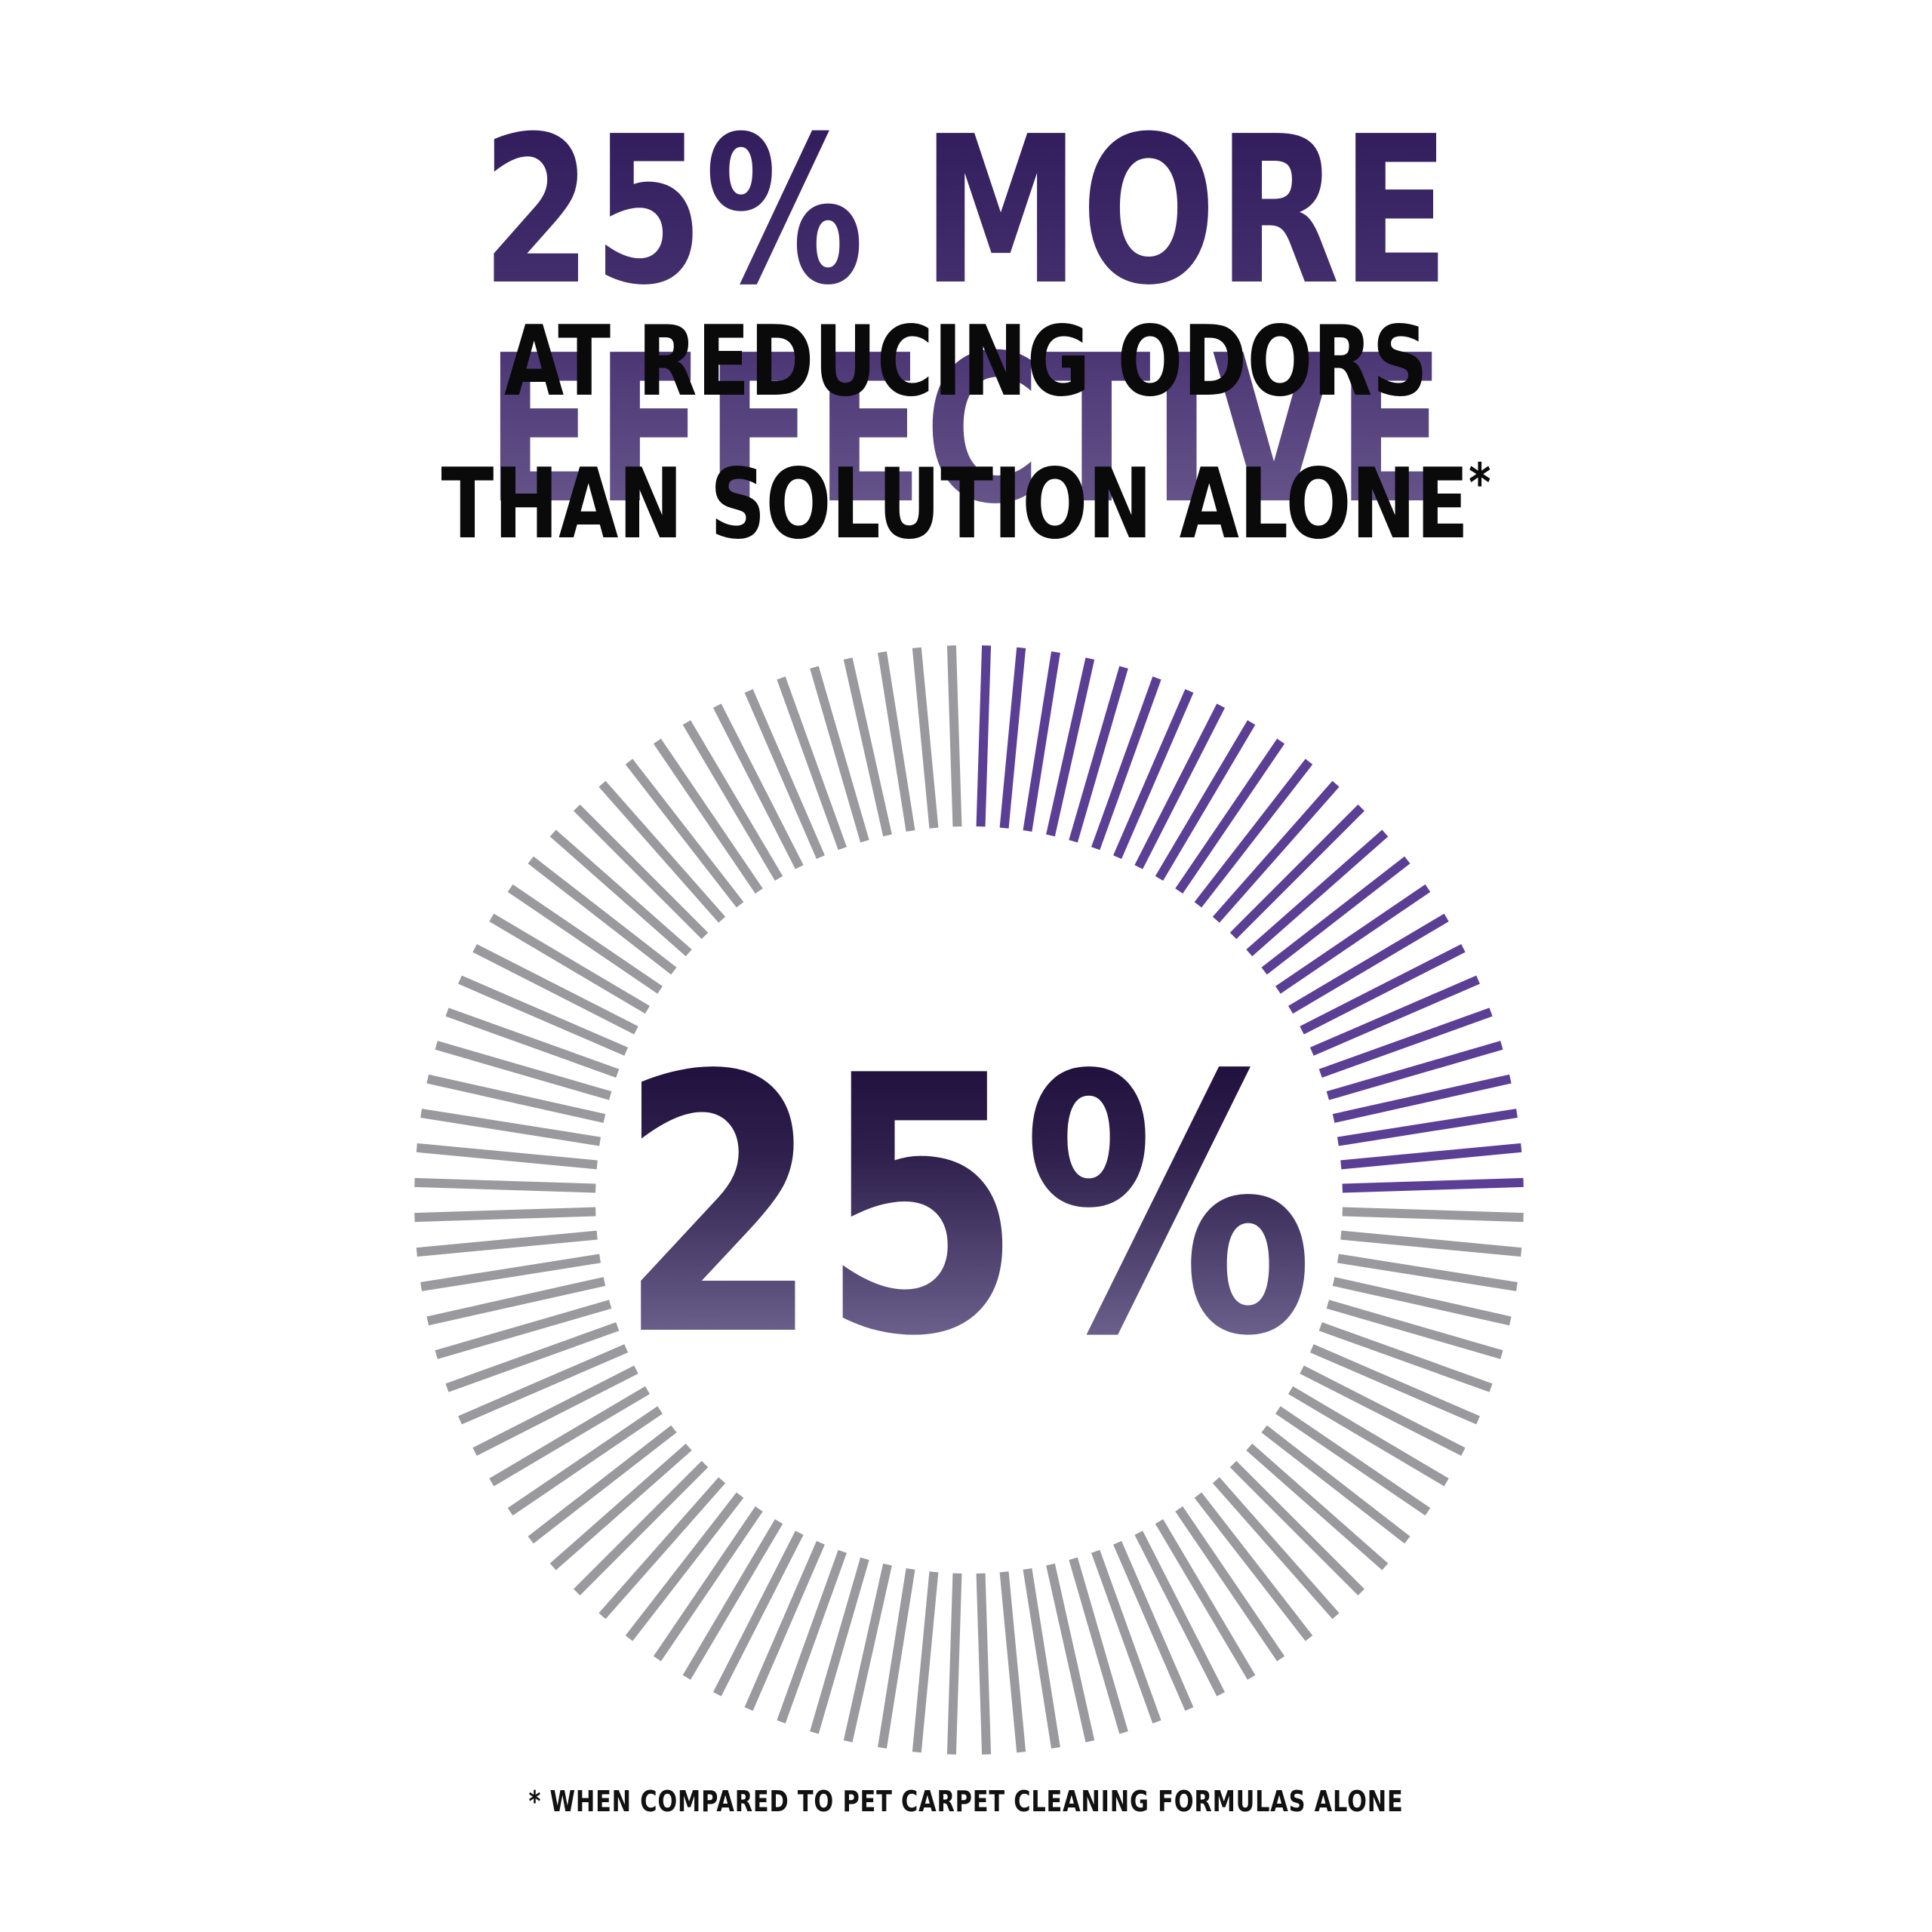 The height and width of the screenshot is (1932, 1932). Describe the element at coordinates (966, 362) in the screenshot. I see `subheadline-line-1: AT REDUCING ODORS` at that location.